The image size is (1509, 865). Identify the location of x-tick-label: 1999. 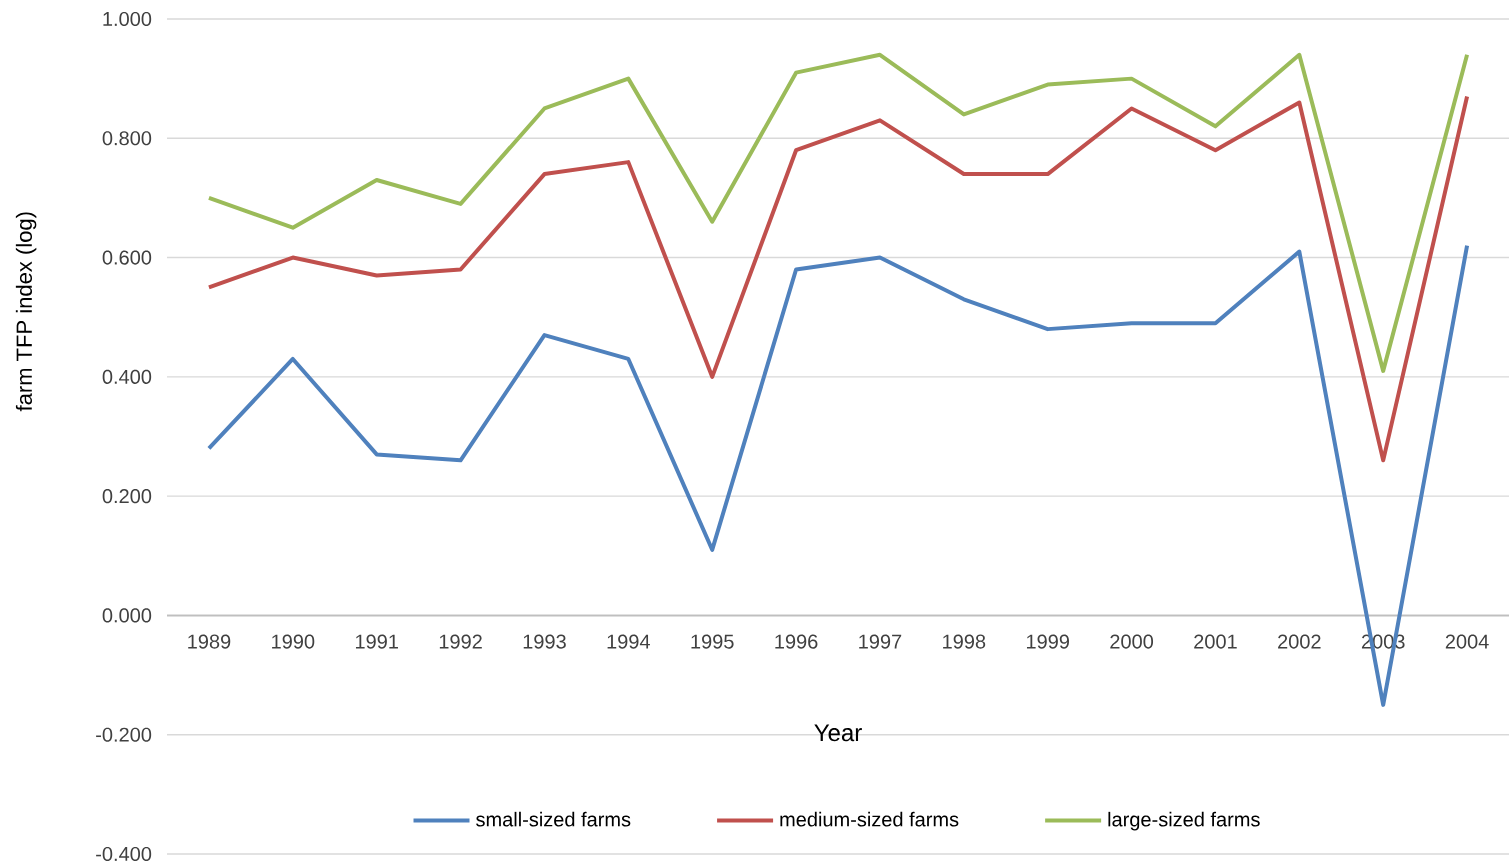
(1047, 641).